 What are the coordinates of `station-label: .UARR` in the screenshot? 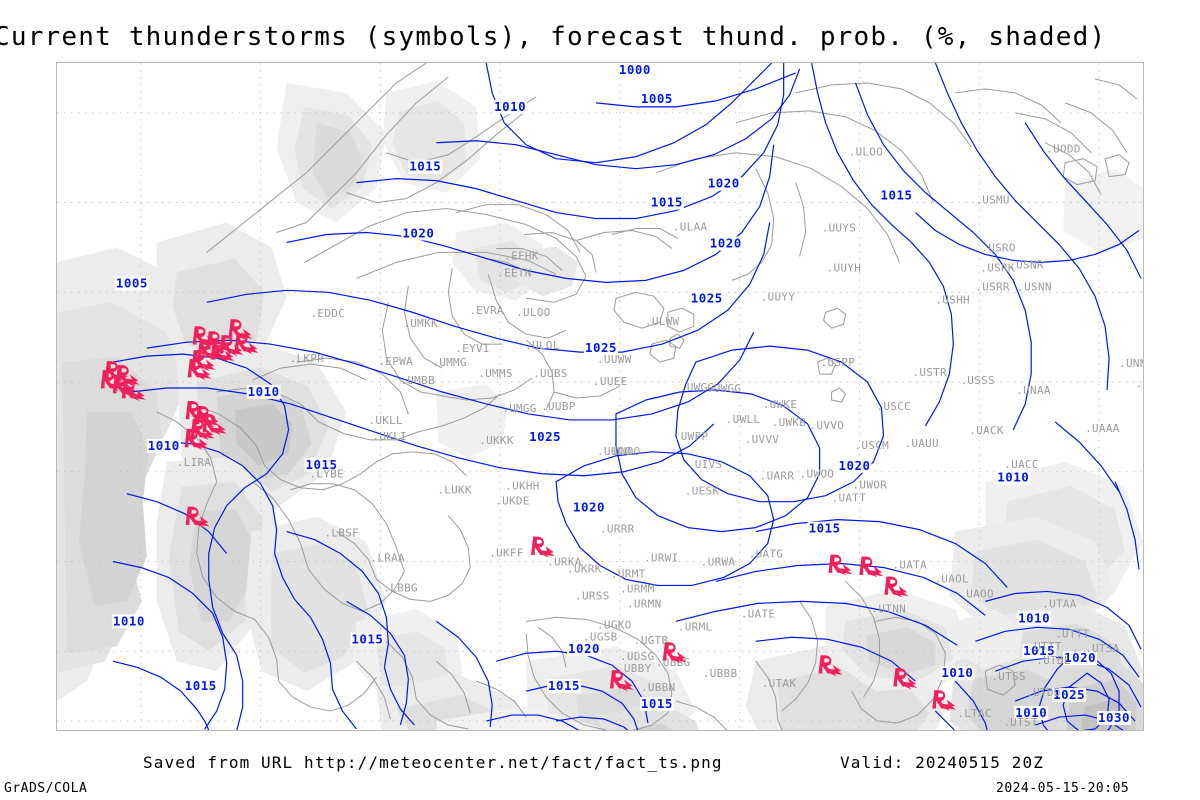 It's located at (777, 476).